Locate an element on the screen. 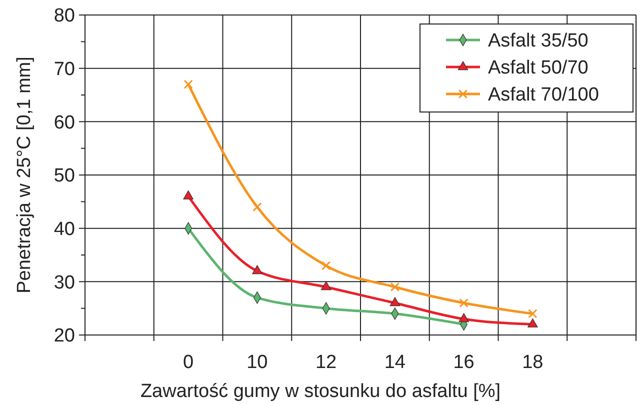 This screenshot has height=405, width=637. x-tick-label: 10 is located at coordinates (257, 362).